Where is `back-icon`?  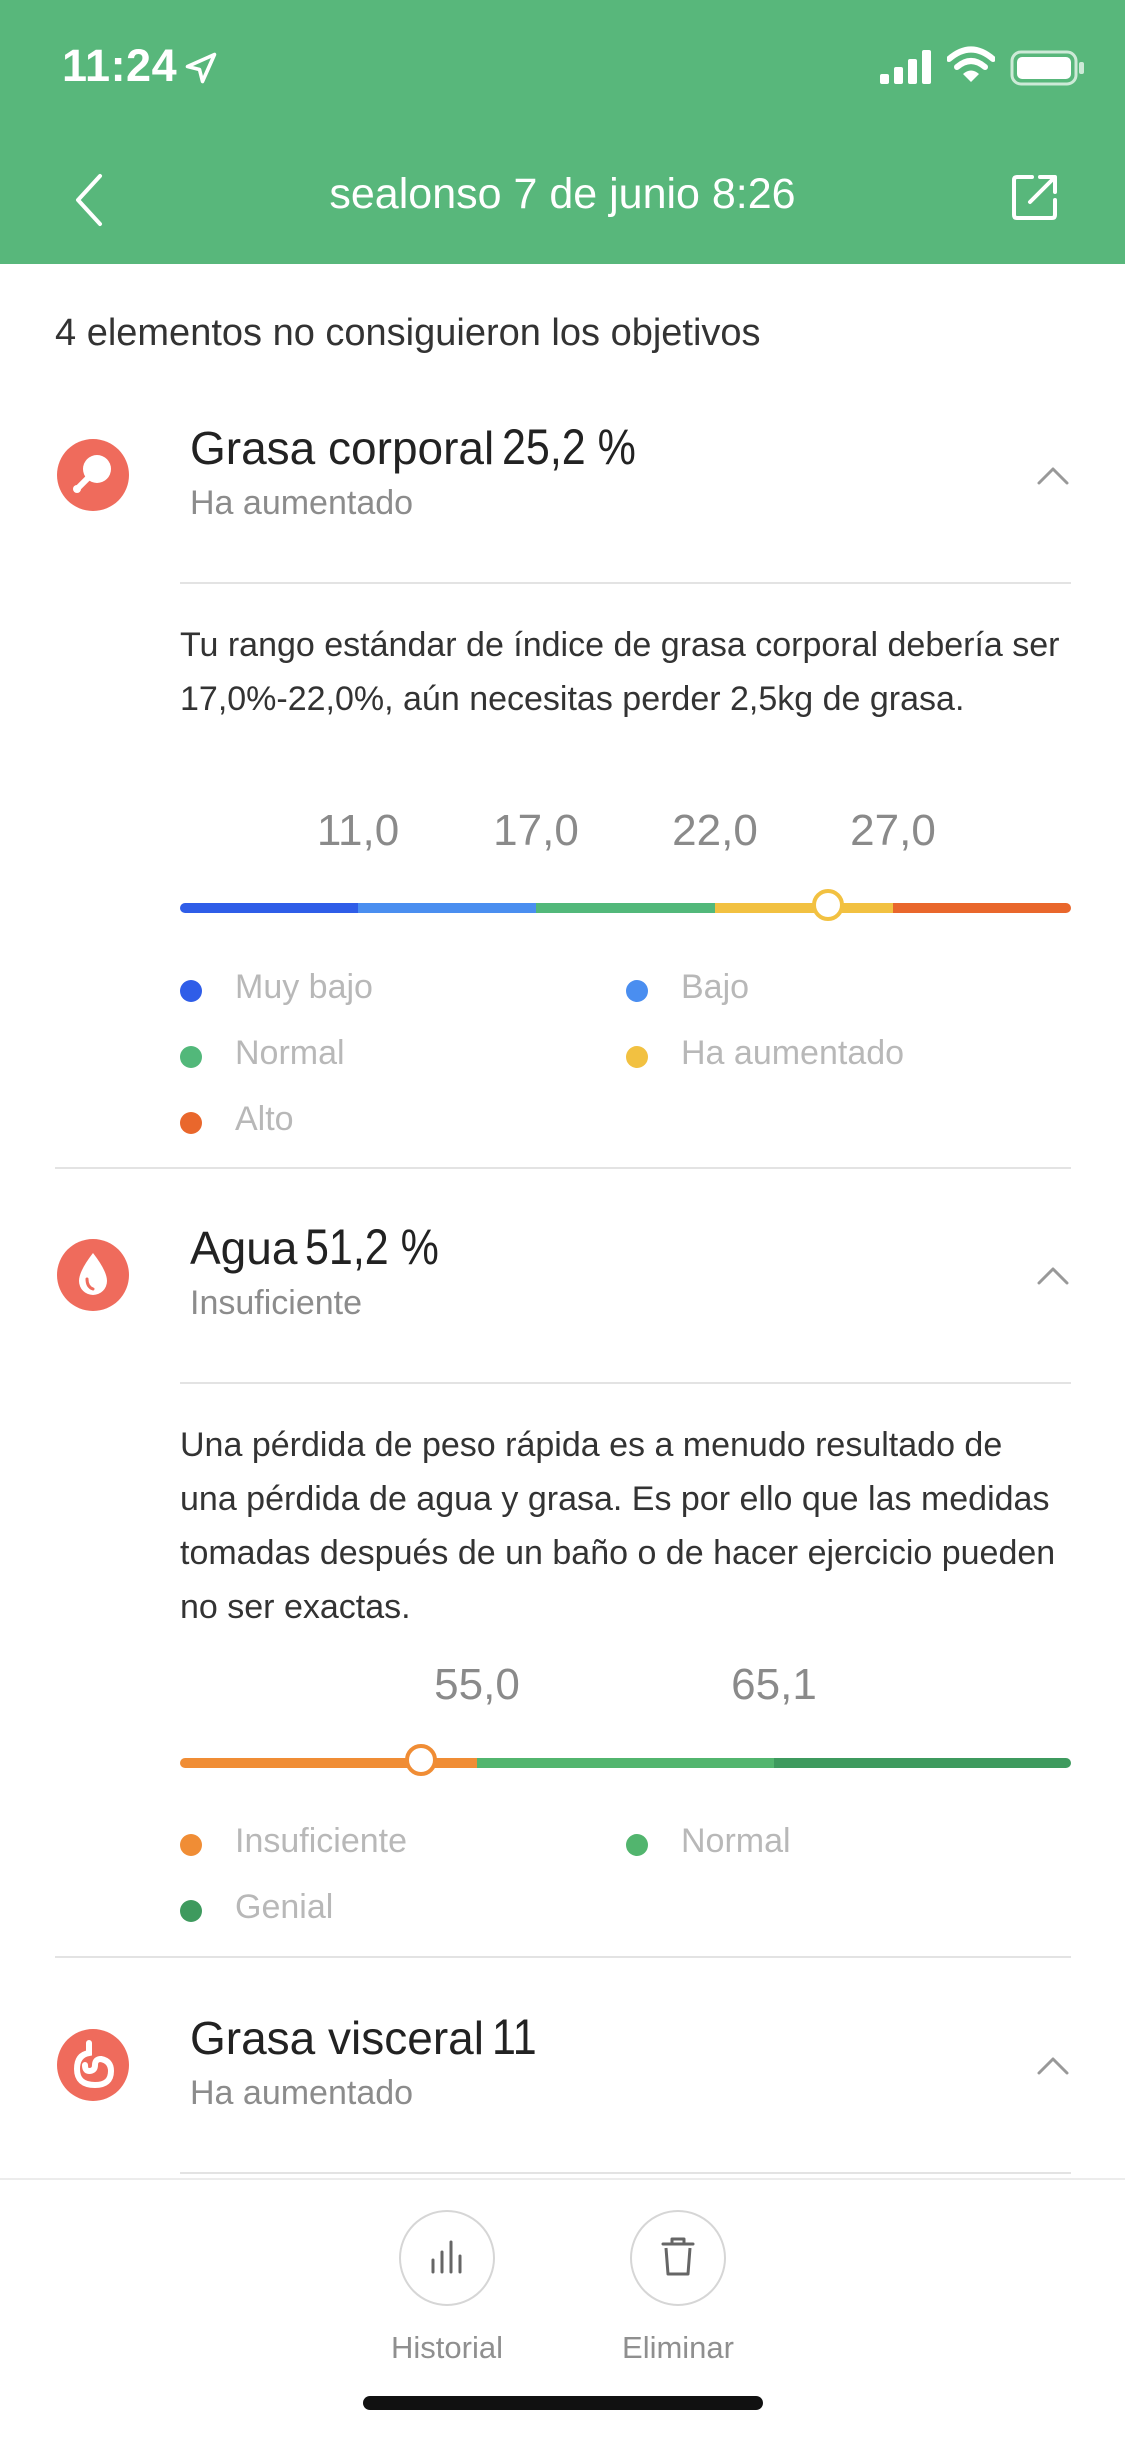
back-icon is located at coordinates (91, 200).